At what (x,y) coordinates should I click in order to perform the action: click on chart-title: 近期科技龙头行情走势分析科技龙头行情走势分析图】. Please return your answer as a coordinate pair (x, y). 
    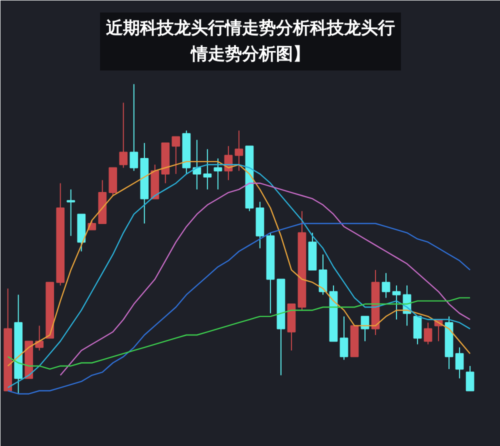
    Looking at the image, I should click on (250, 41).